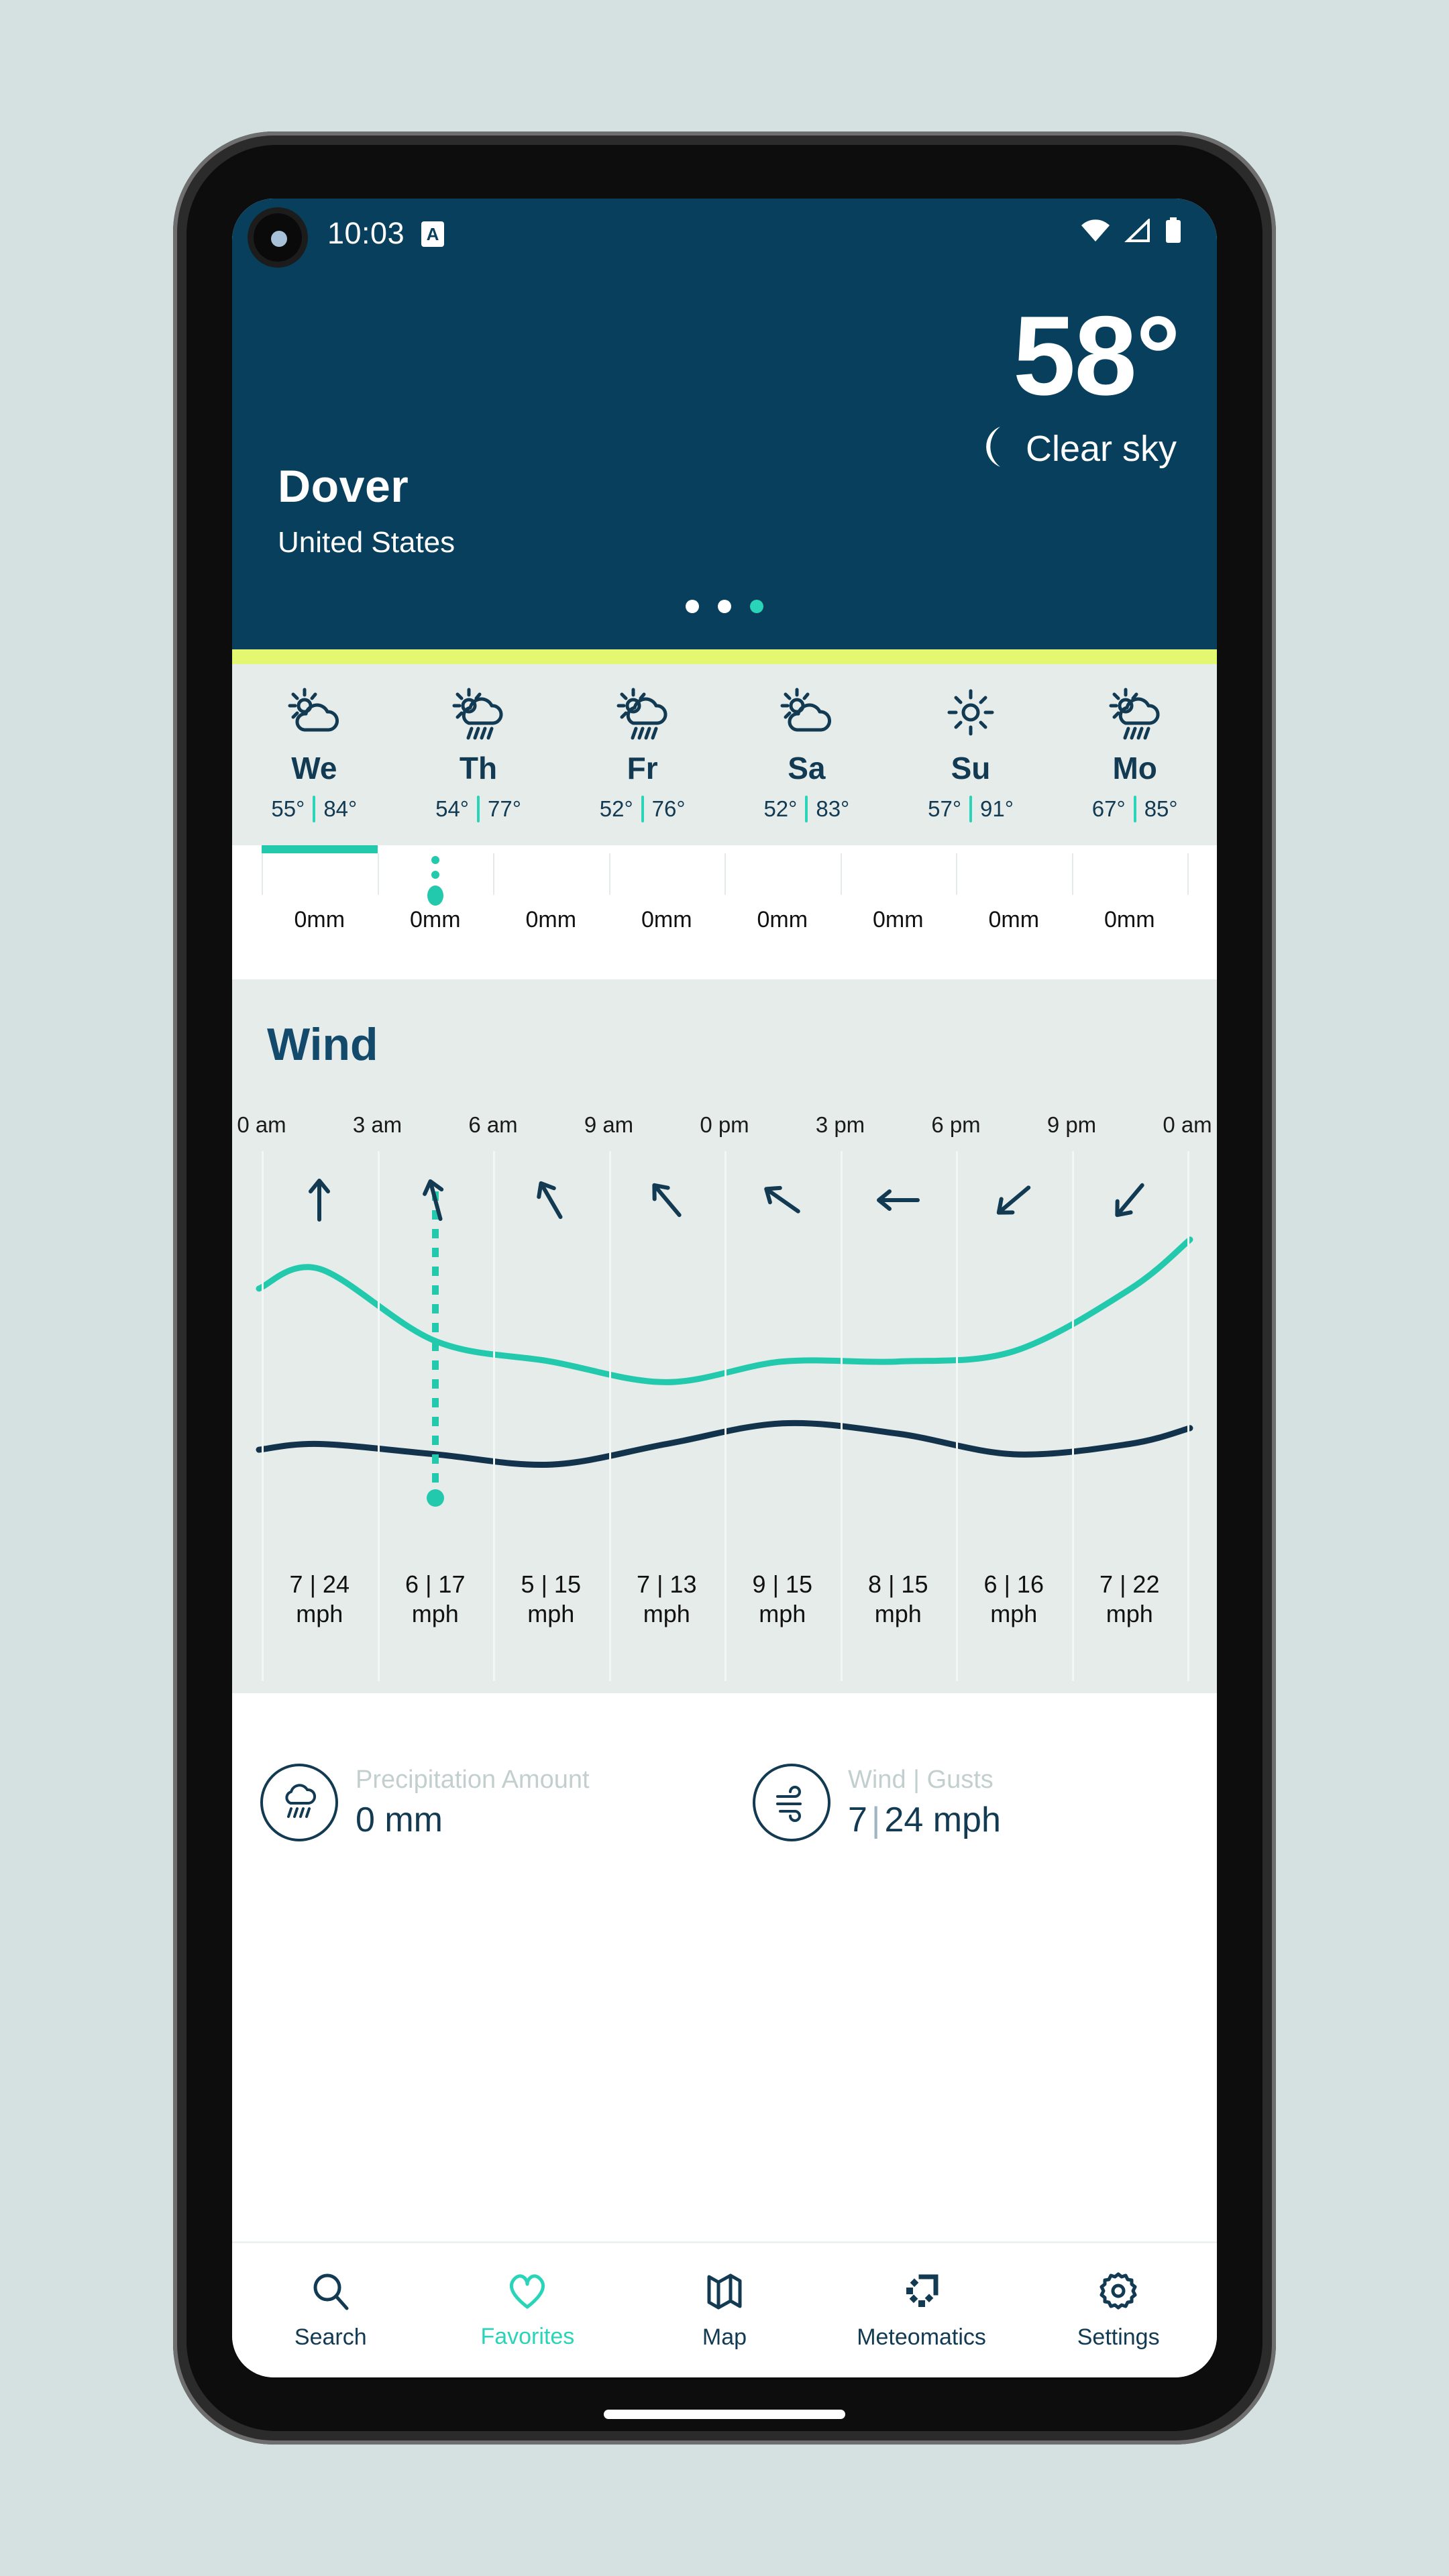 This screenshot has width=1449, height=2576. I want to click on day-column-we: We 55° 84°, so click(314, 754).